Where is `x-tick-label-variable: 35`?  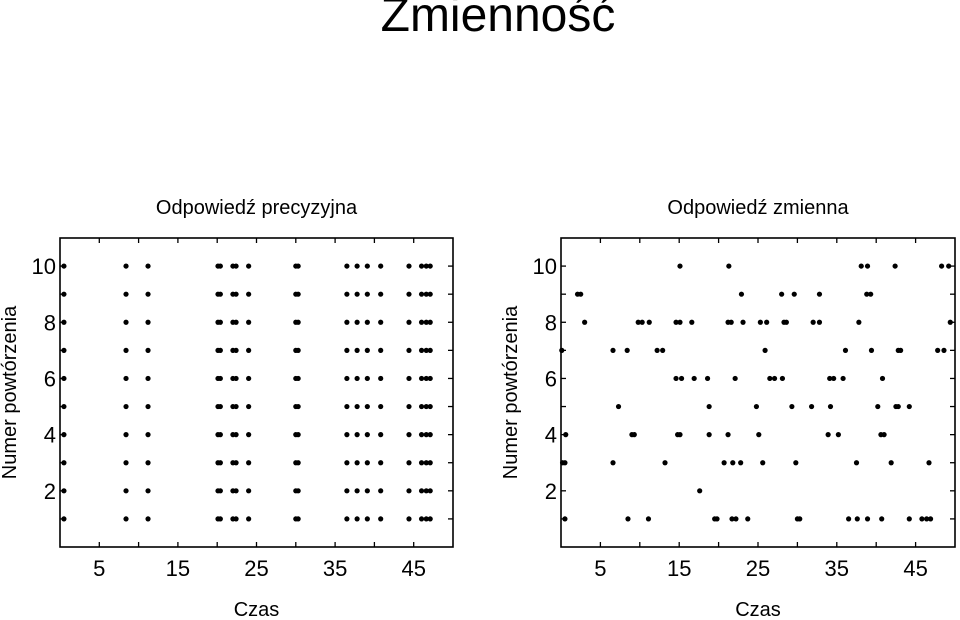
x-tick-label-variable: 35 is located at coordinates (837, 568).